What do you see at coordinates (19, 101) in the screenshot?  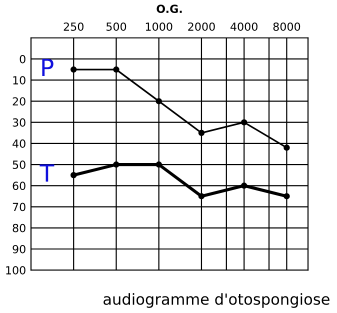 I see `y-tick-label: 20` at bounding box center [19, 101].